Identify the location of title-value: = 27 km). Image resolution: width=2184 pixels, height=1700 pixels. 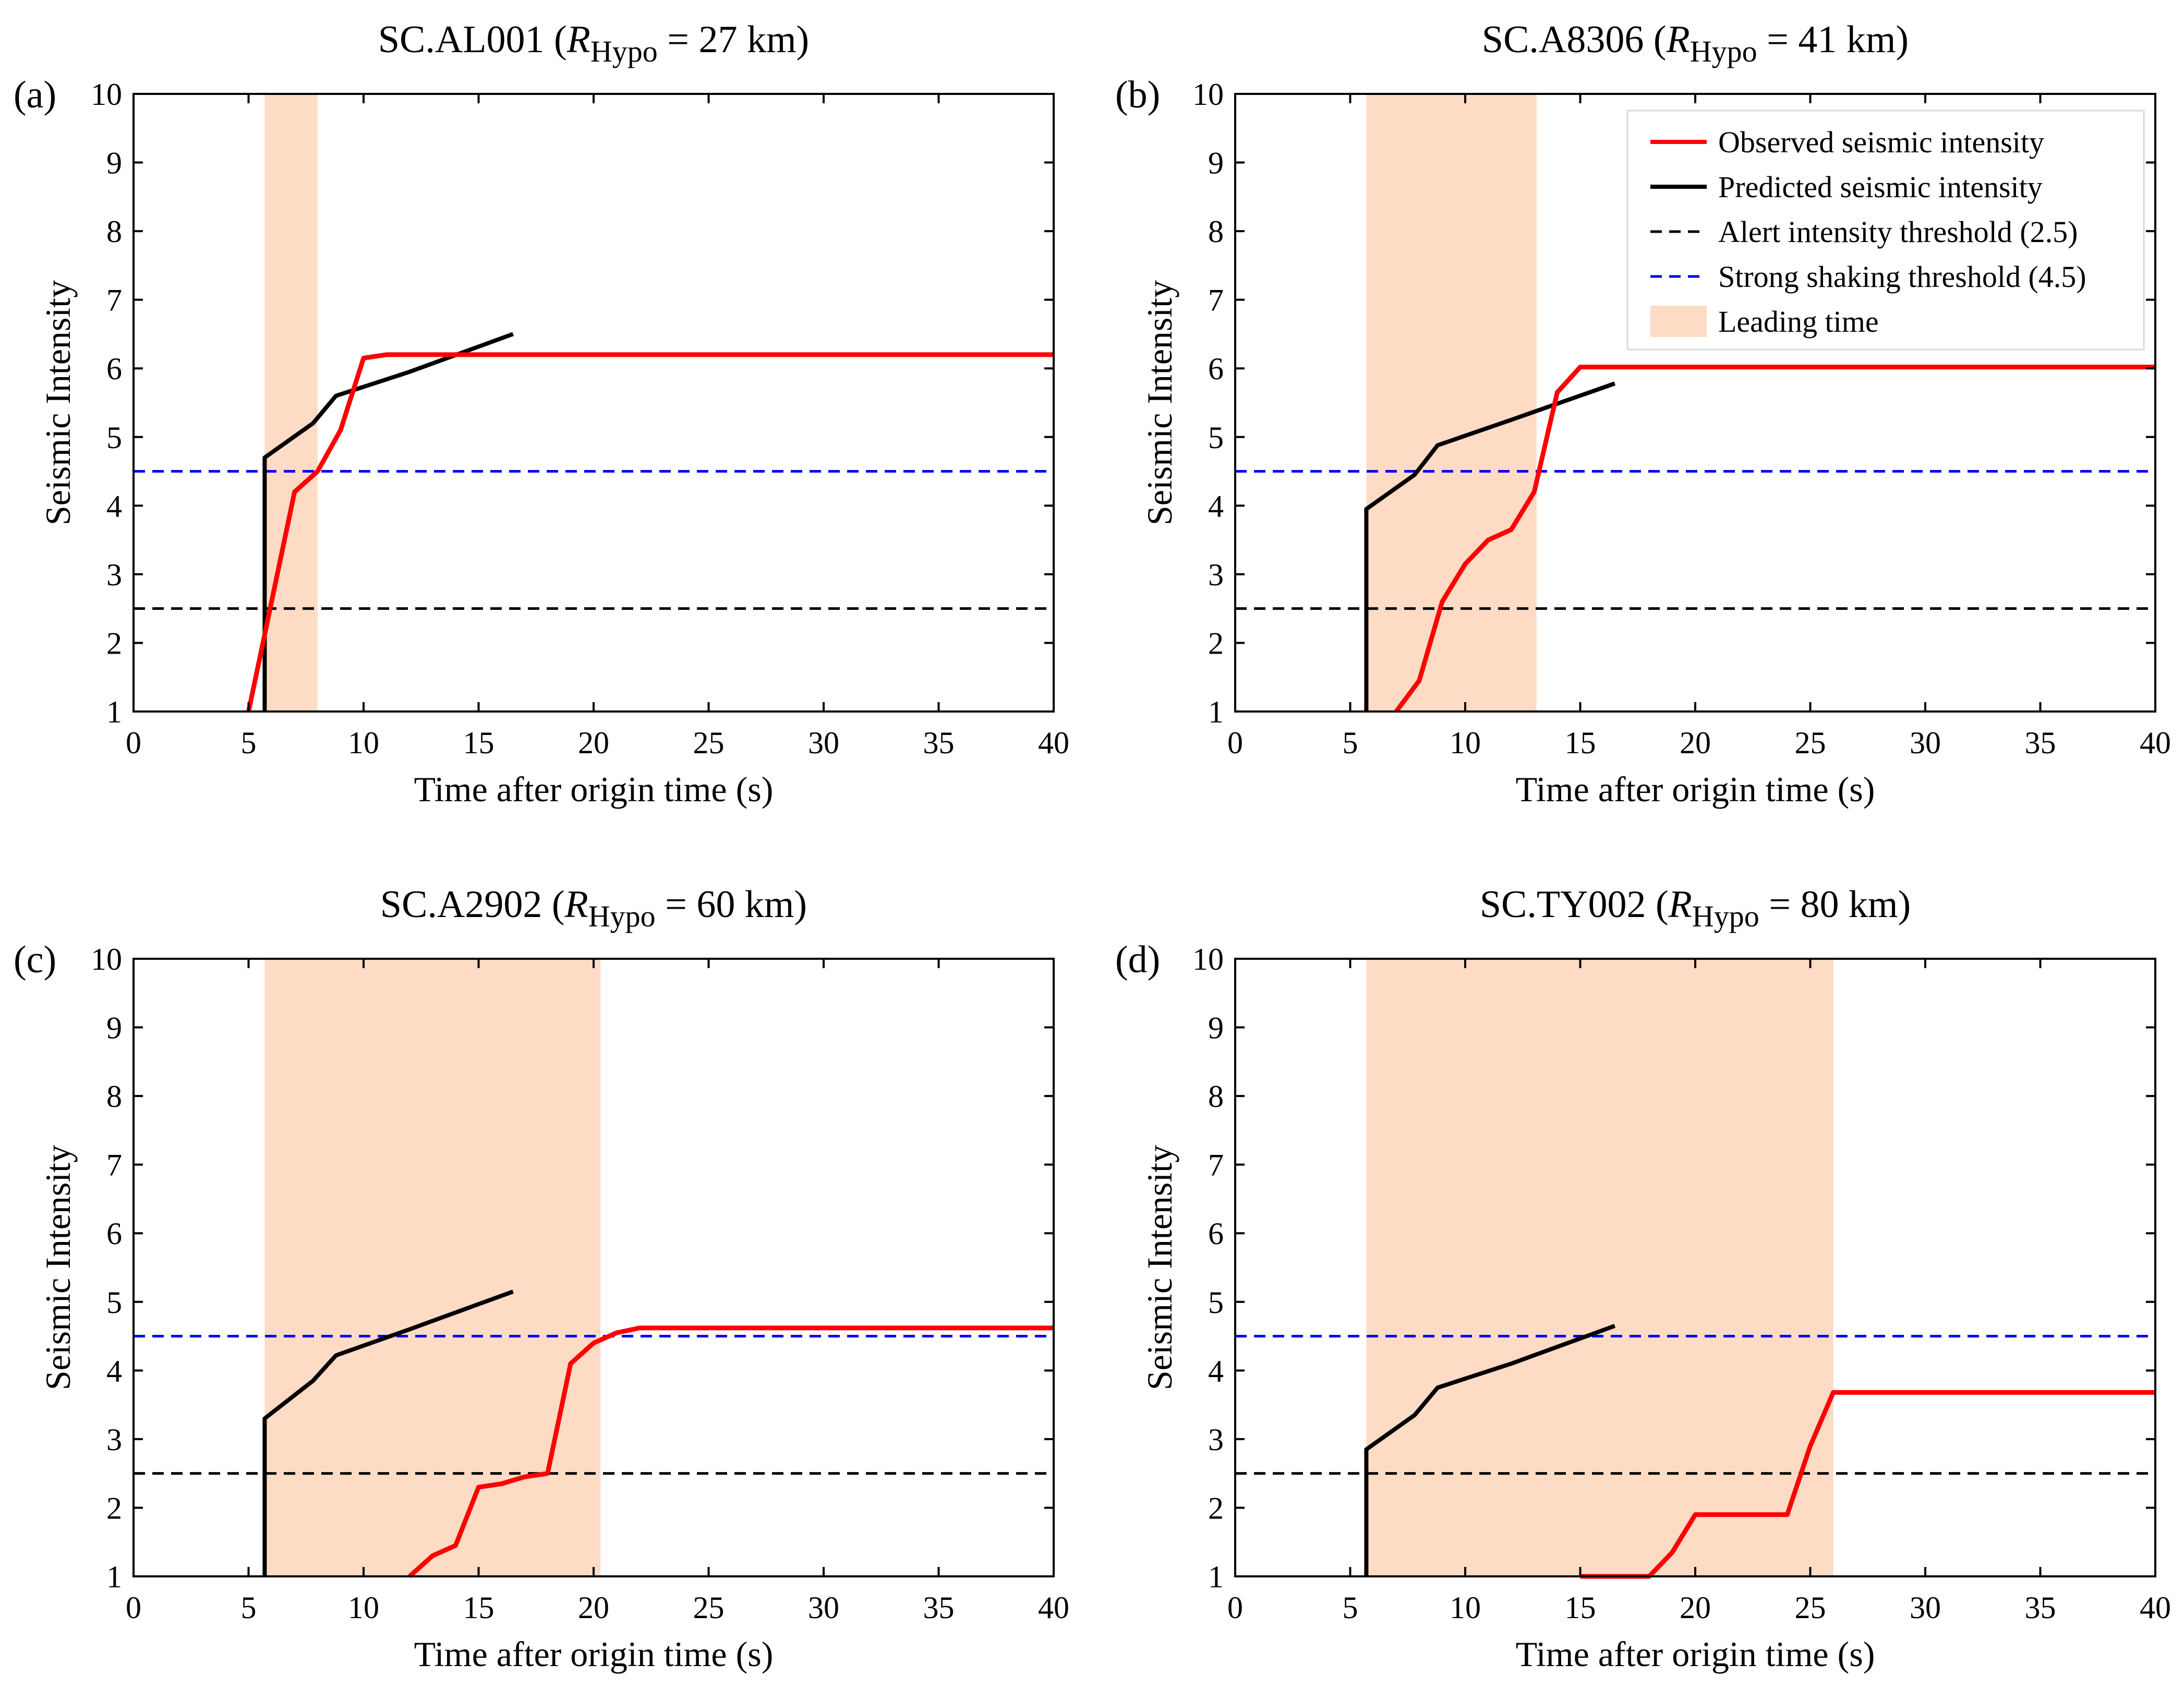
(733, 39).